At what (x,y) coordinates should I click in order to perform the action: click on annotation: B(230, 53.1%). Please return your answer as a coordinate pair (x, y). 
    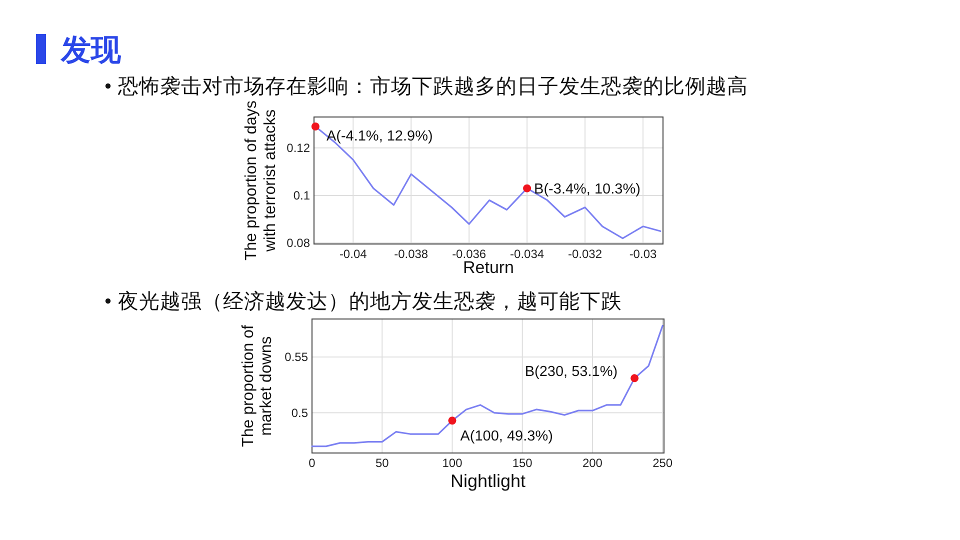
    Looking at the image, I should click on (571, 372).